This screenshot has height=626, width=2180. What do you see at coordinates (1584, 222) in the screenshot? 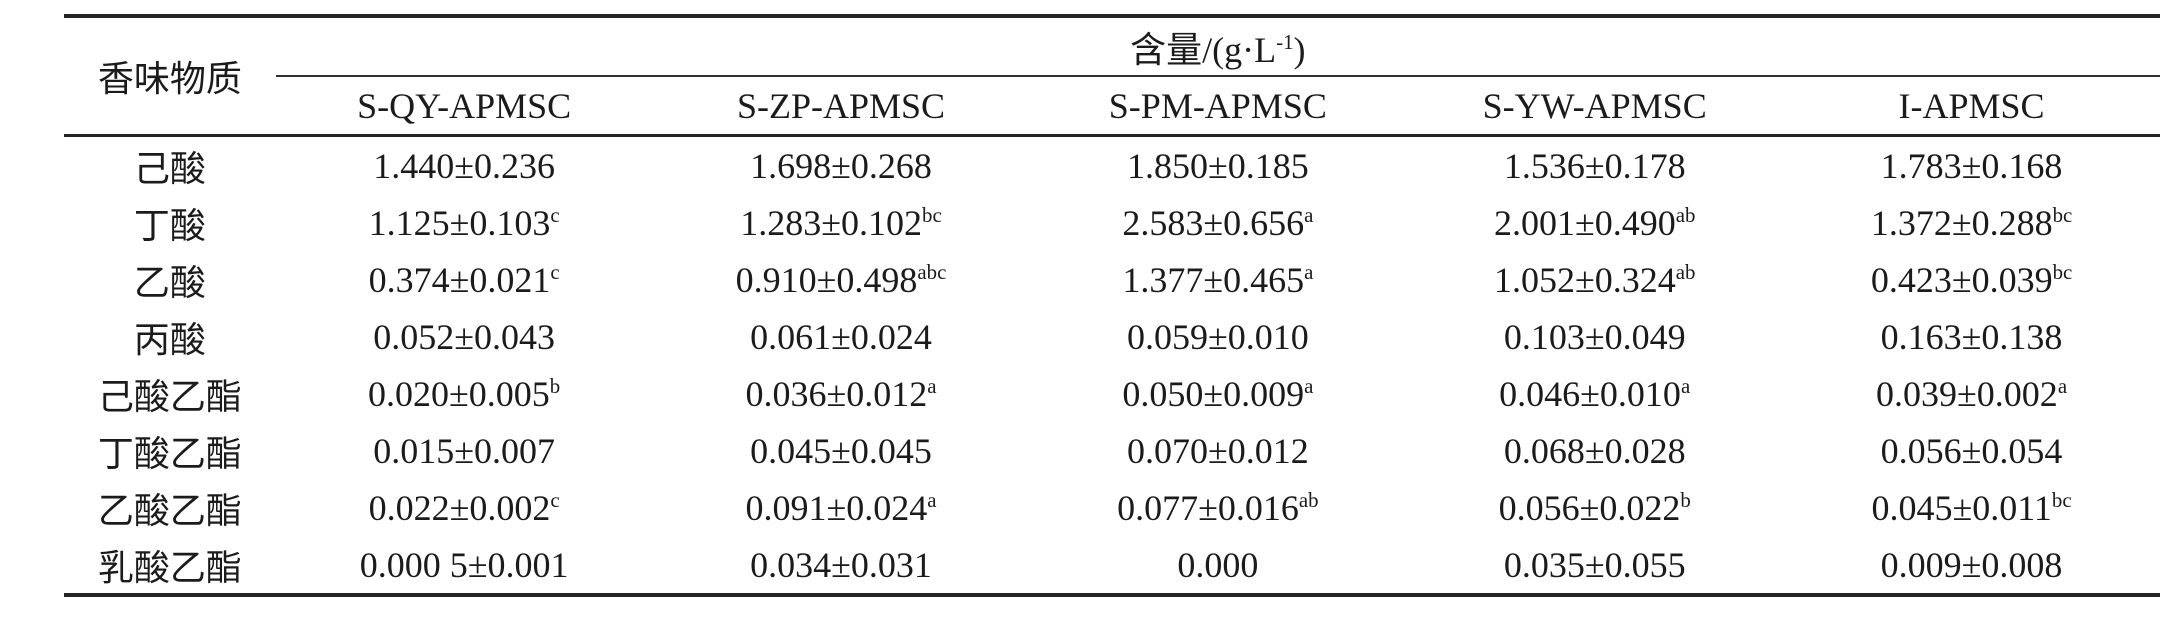
I see `measurement-value: 2.001±0.490` at bounding box center [1584, 222].